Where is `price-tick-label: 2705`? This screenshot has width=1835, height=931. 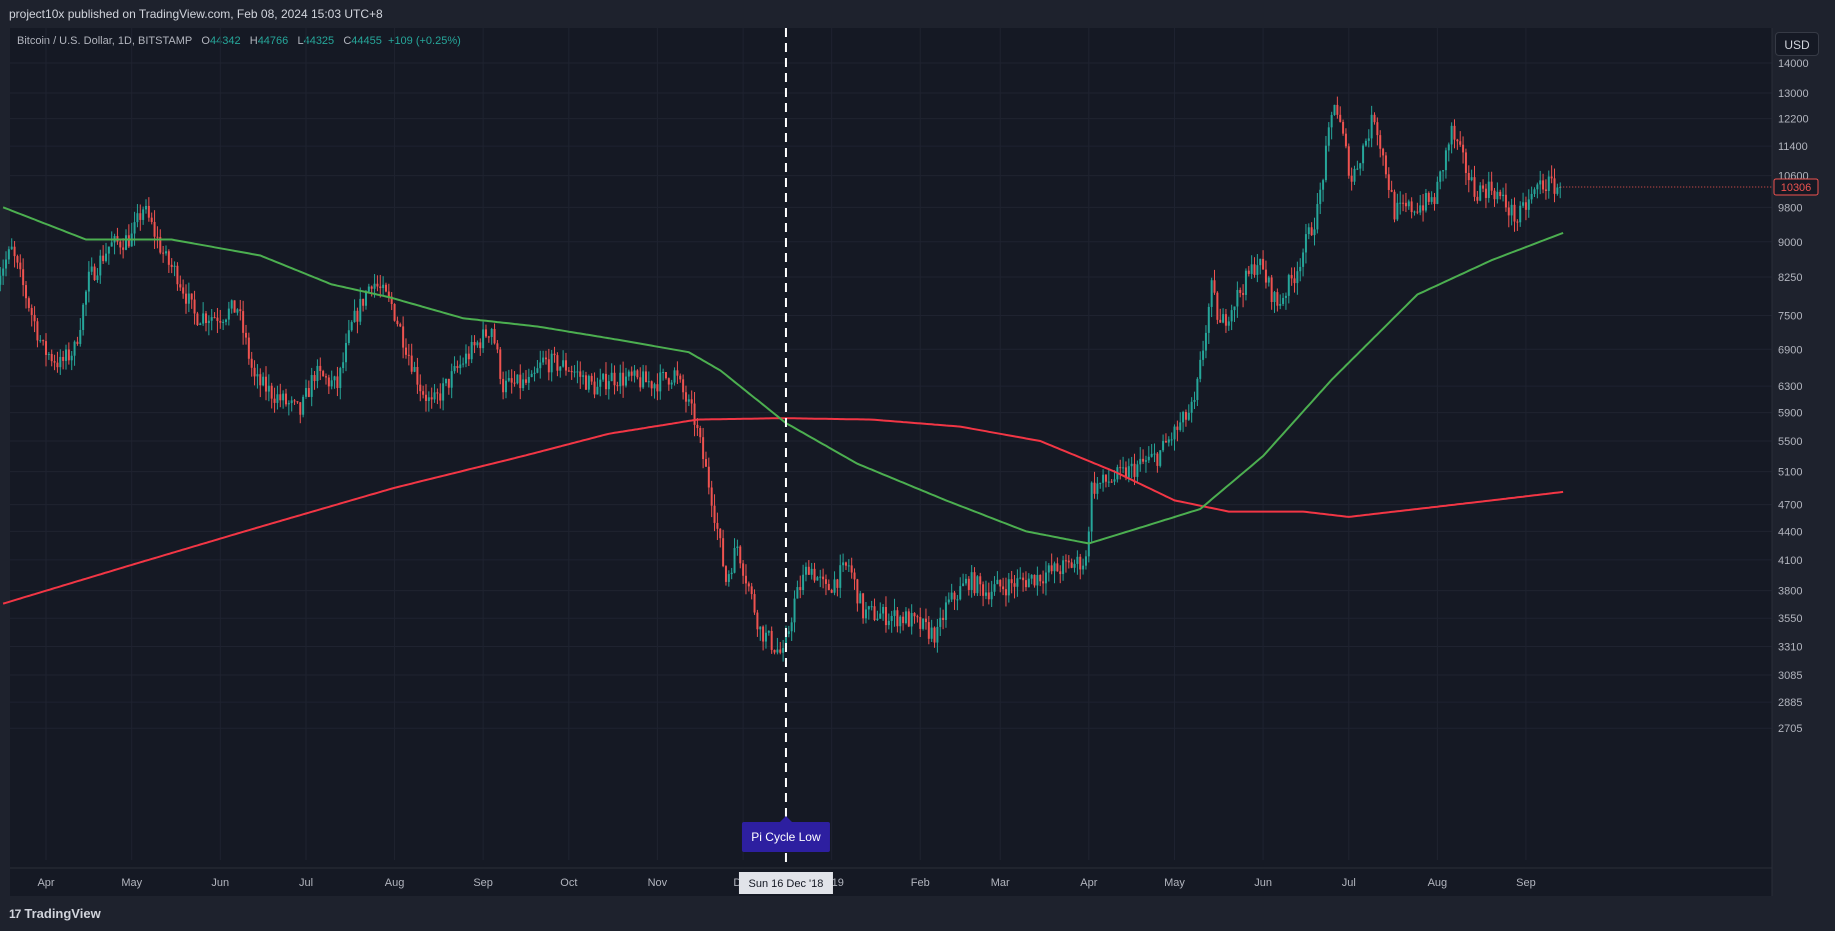
price-tick-label: 2705 is located at coordinates (1790, 729).